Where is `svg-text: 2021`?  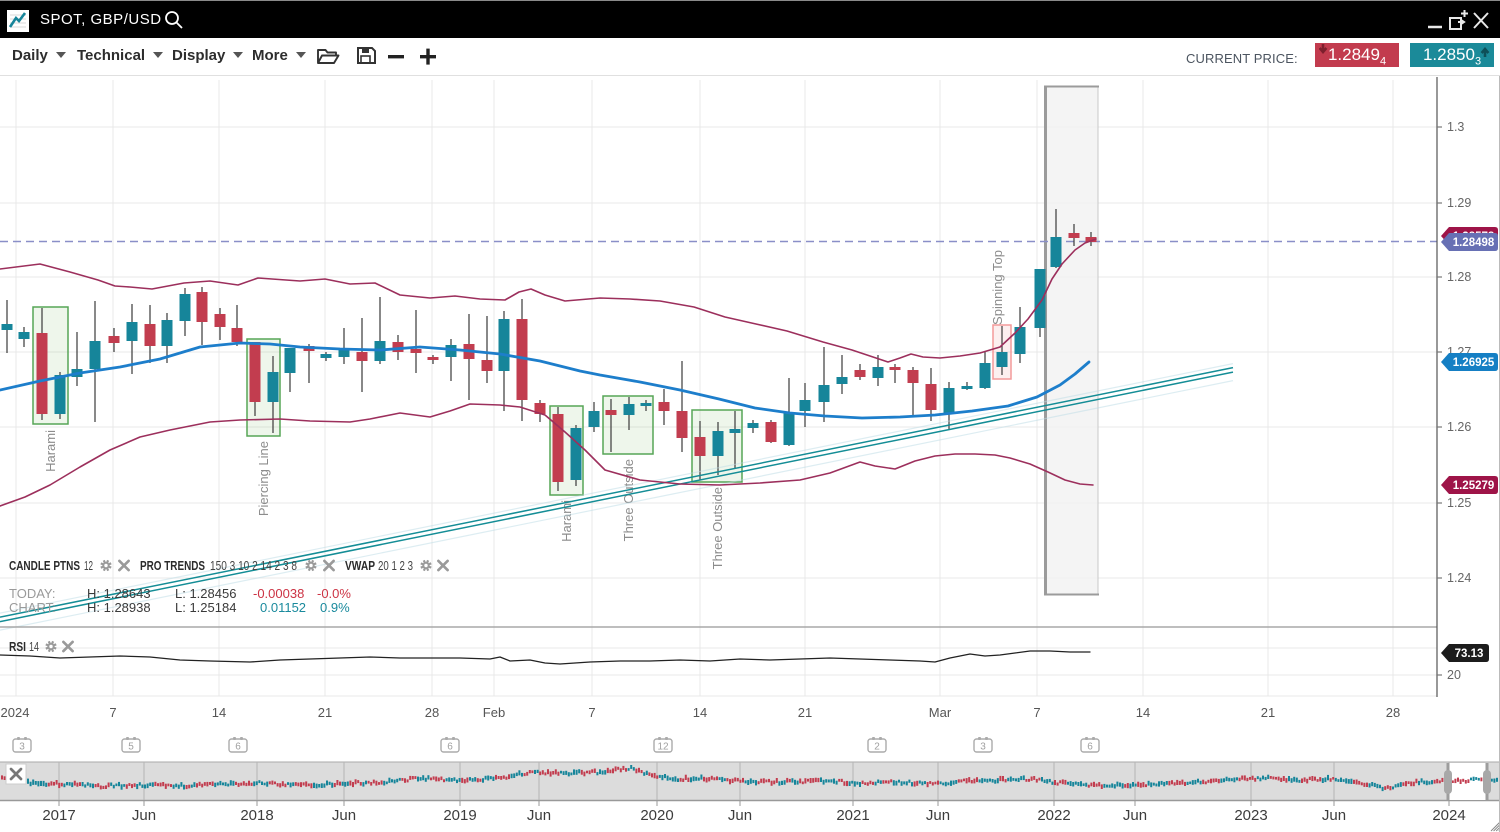
svg-text: 2021 is located at coordinates (852, 815).